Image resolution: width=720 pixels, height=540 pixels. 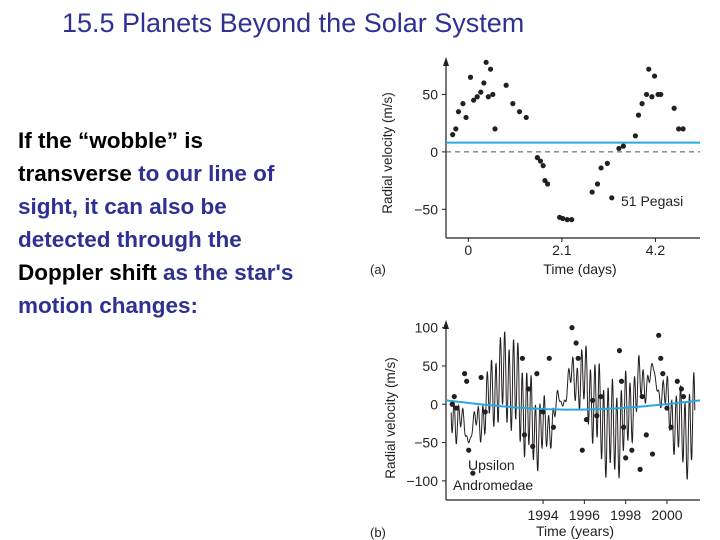 I want to click on chart-b-x-label: Time (years), so click(x=575, y=531).